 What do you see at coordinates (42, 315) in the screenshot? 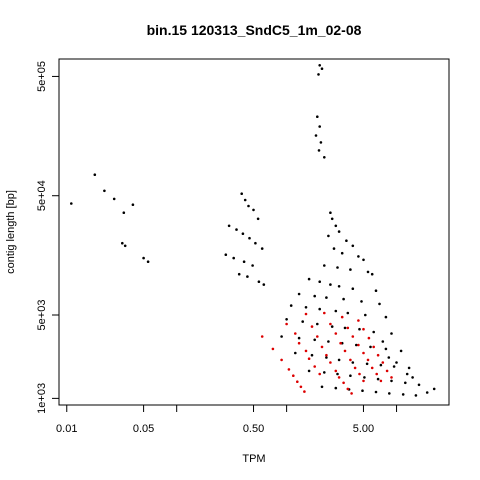
I see `y-tick-label: 5e+03` at bounding box center [42, 315].